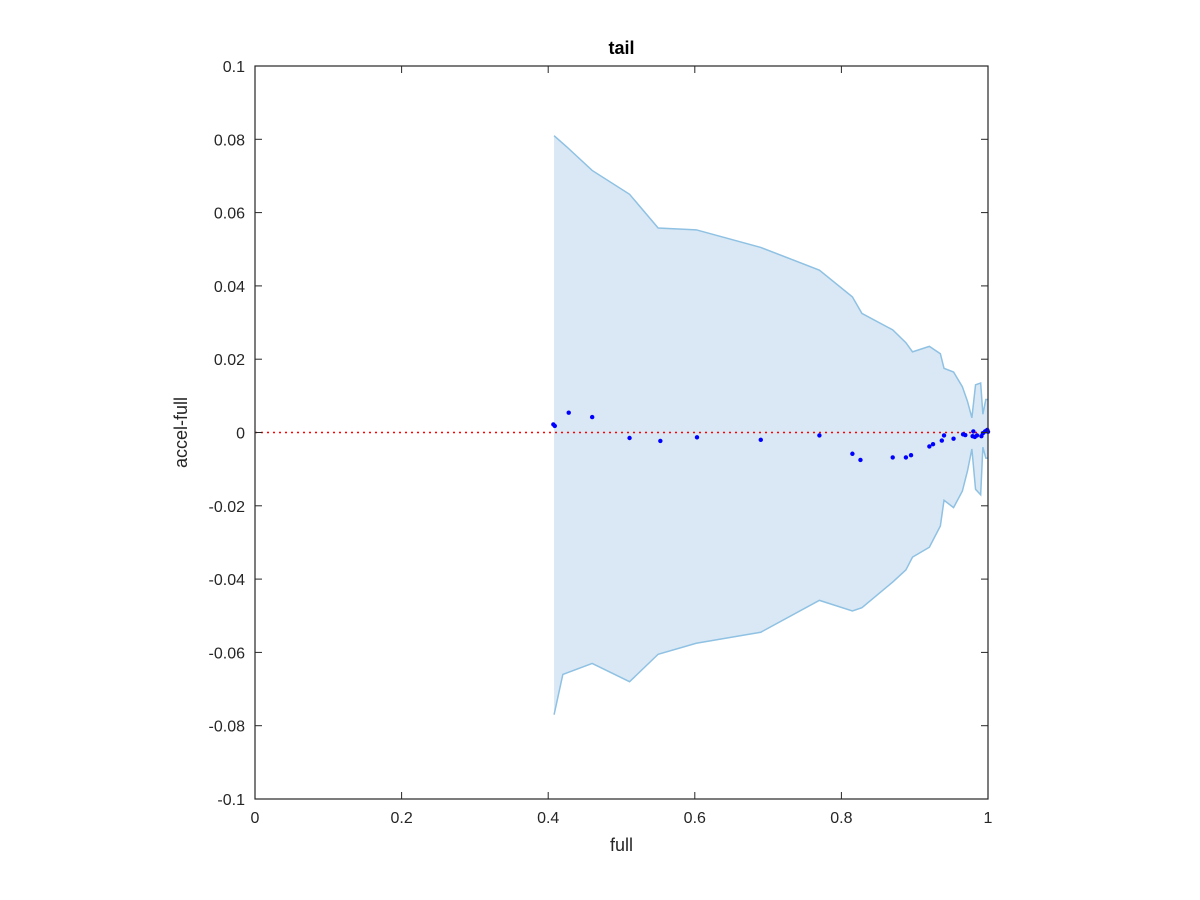 Image resolution: width=1200 pixels, height=900 pixels. I want to click on x-tick-label: 1, so click(988, 818).